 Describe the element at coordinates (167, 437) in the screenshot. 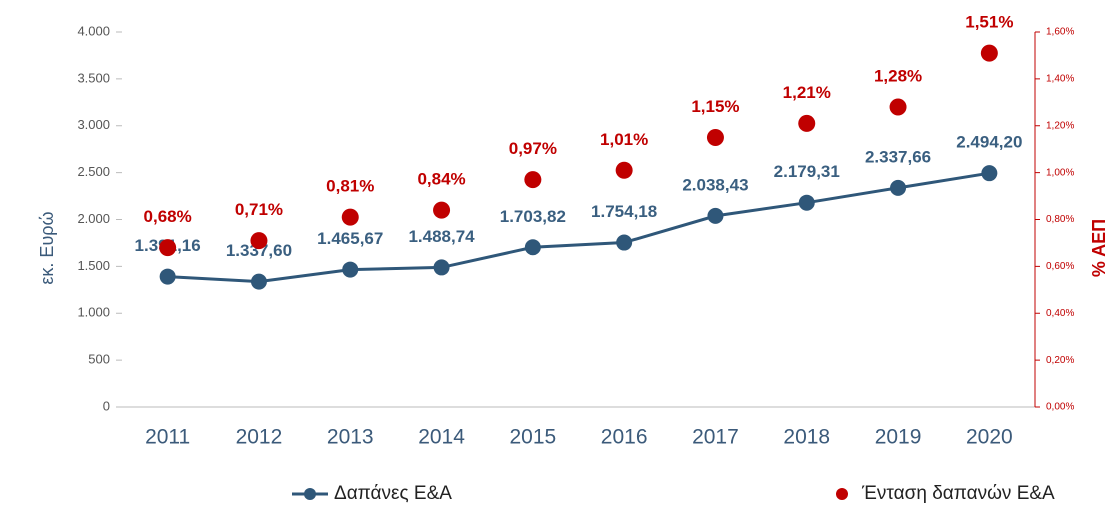

I see `x-tick-label: 2011` at that location.